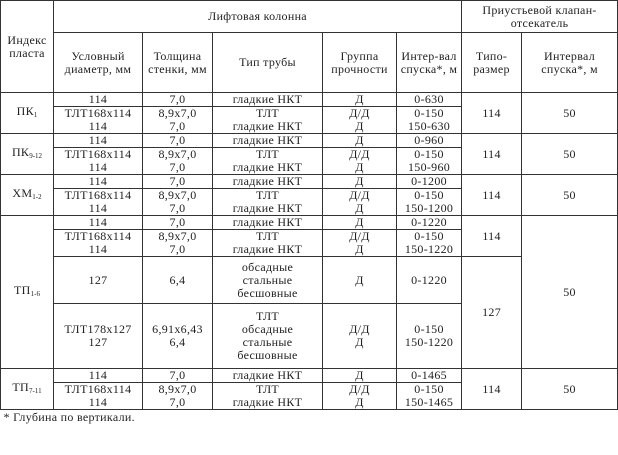 Image resolution: width=618 pixels, height=455 pixels. Describe the element at coordinates (359, 140) in the screenshot. I see `strength-cell: Д` at that location.